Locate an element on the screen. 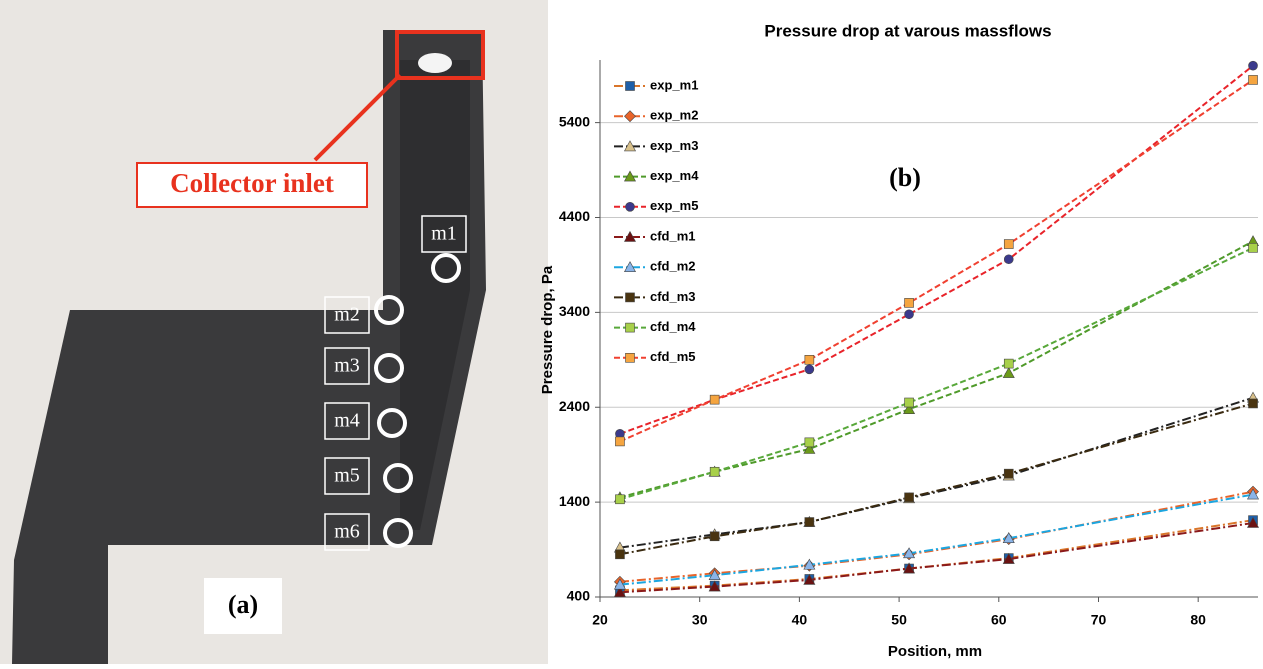  part-channel is located at coordinates (435, 295).